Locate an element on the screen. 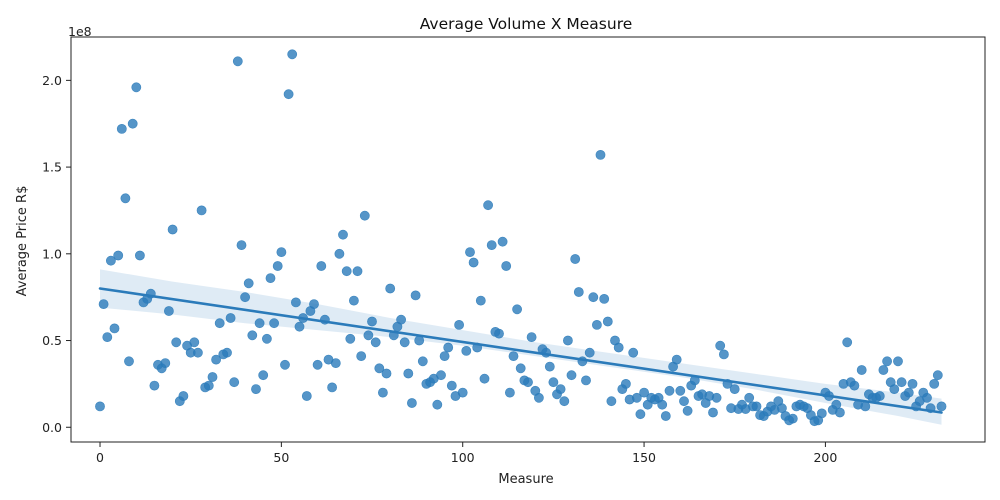 The image size is (1000, 500). y-tick-label: 2.0 is located at coordinates (52, 80).